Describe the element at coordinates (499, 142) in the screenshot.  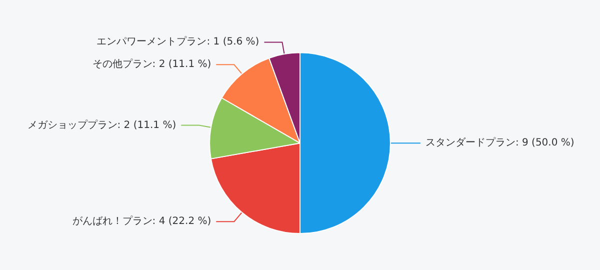
I see `slice-label: スタンダードプラン: 9 (50.0 %)` at that location.